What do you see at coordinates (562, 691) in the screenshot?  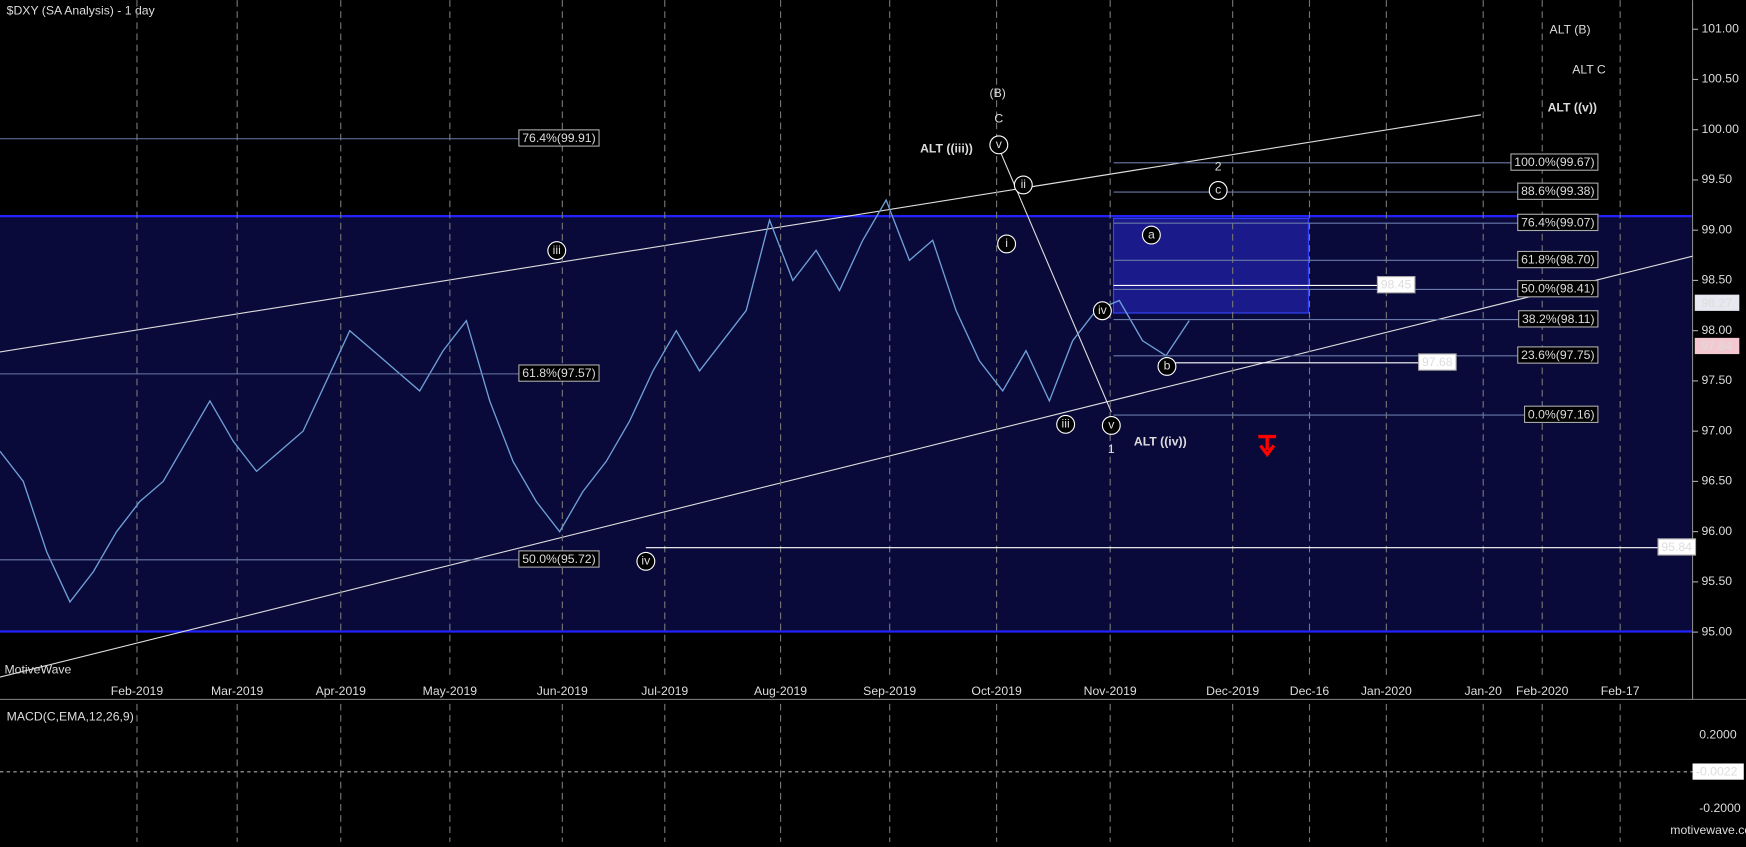 I see `x-tick-label: Jun-2019` at bounding box center [562, 691].